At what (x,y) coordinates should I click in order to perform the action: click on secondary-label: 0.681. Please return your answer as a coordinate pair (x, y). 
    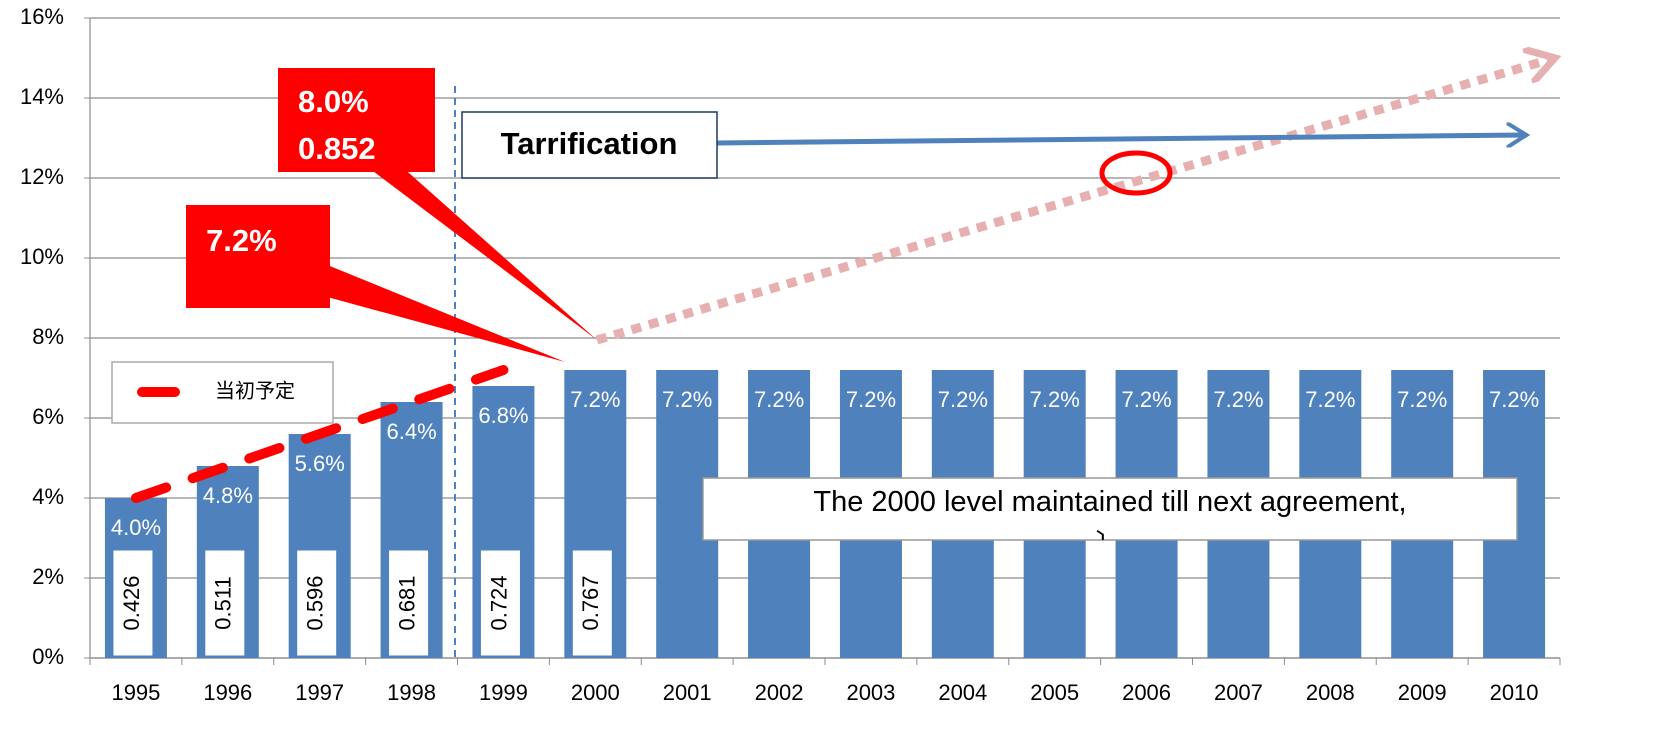
    Looking at the image, I should click on (406, 602).